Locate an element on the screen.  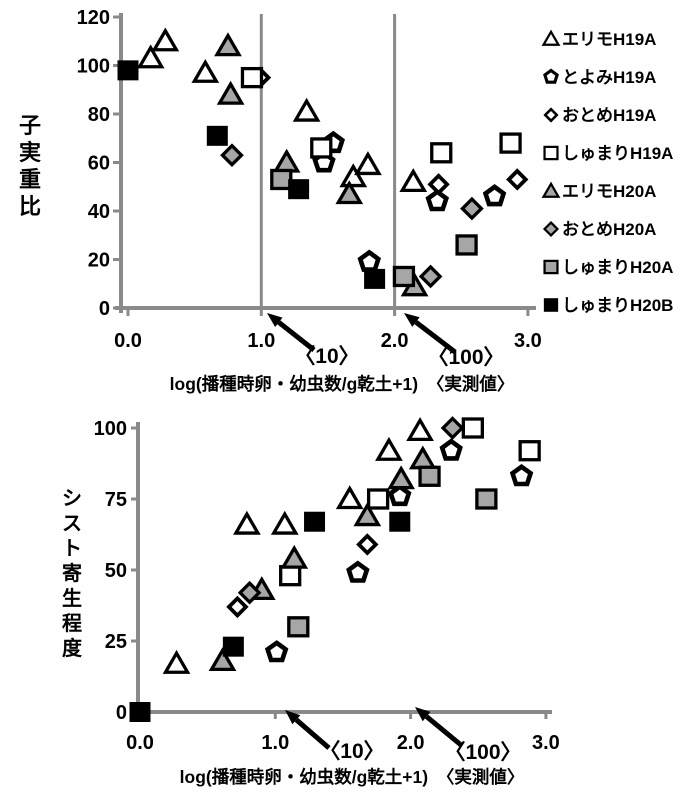
y-tick-label: 120 is located at coordinates (93, 18).